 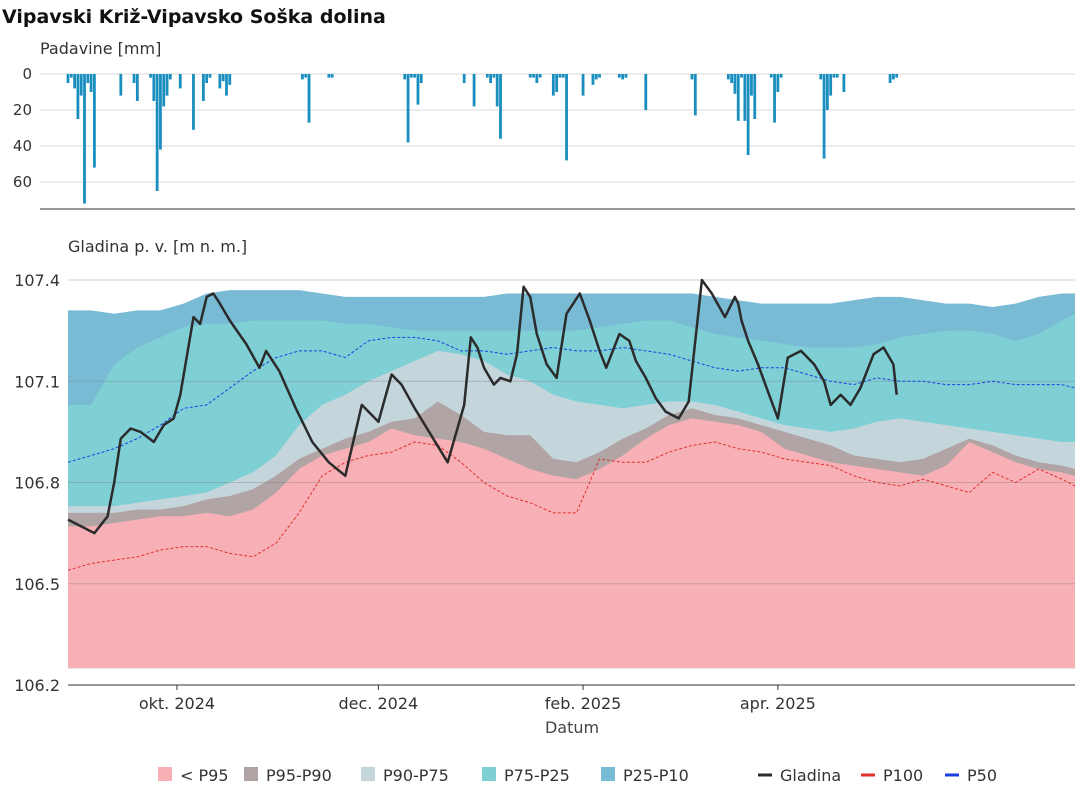 What do you see at coordinates (799, 775) in the screenshot?
I see `legend-item: Gladina` at bounding box center [799, 775].